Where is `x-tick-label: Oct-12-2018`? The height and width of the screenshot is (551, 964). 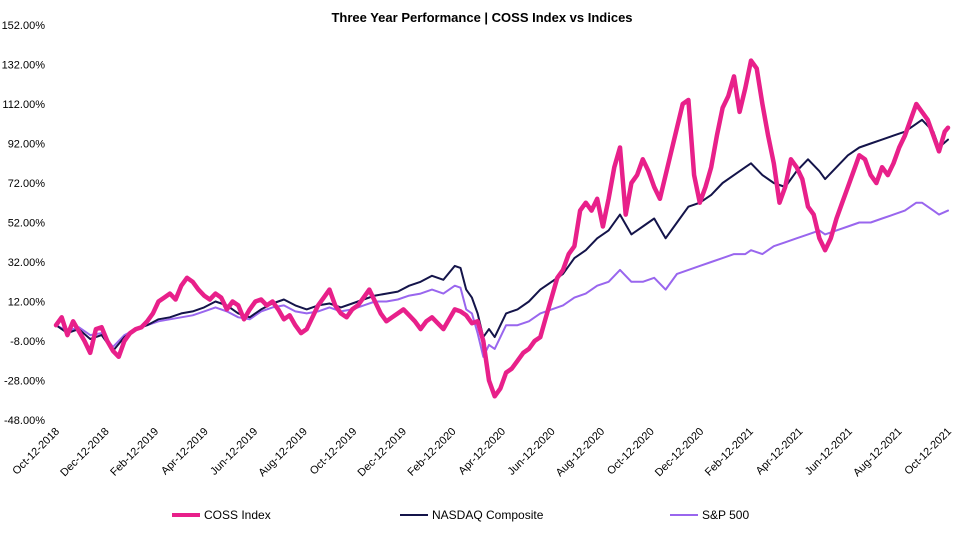 x-tick-label: Oct-12-2018 is located at coordinates (36, 452).